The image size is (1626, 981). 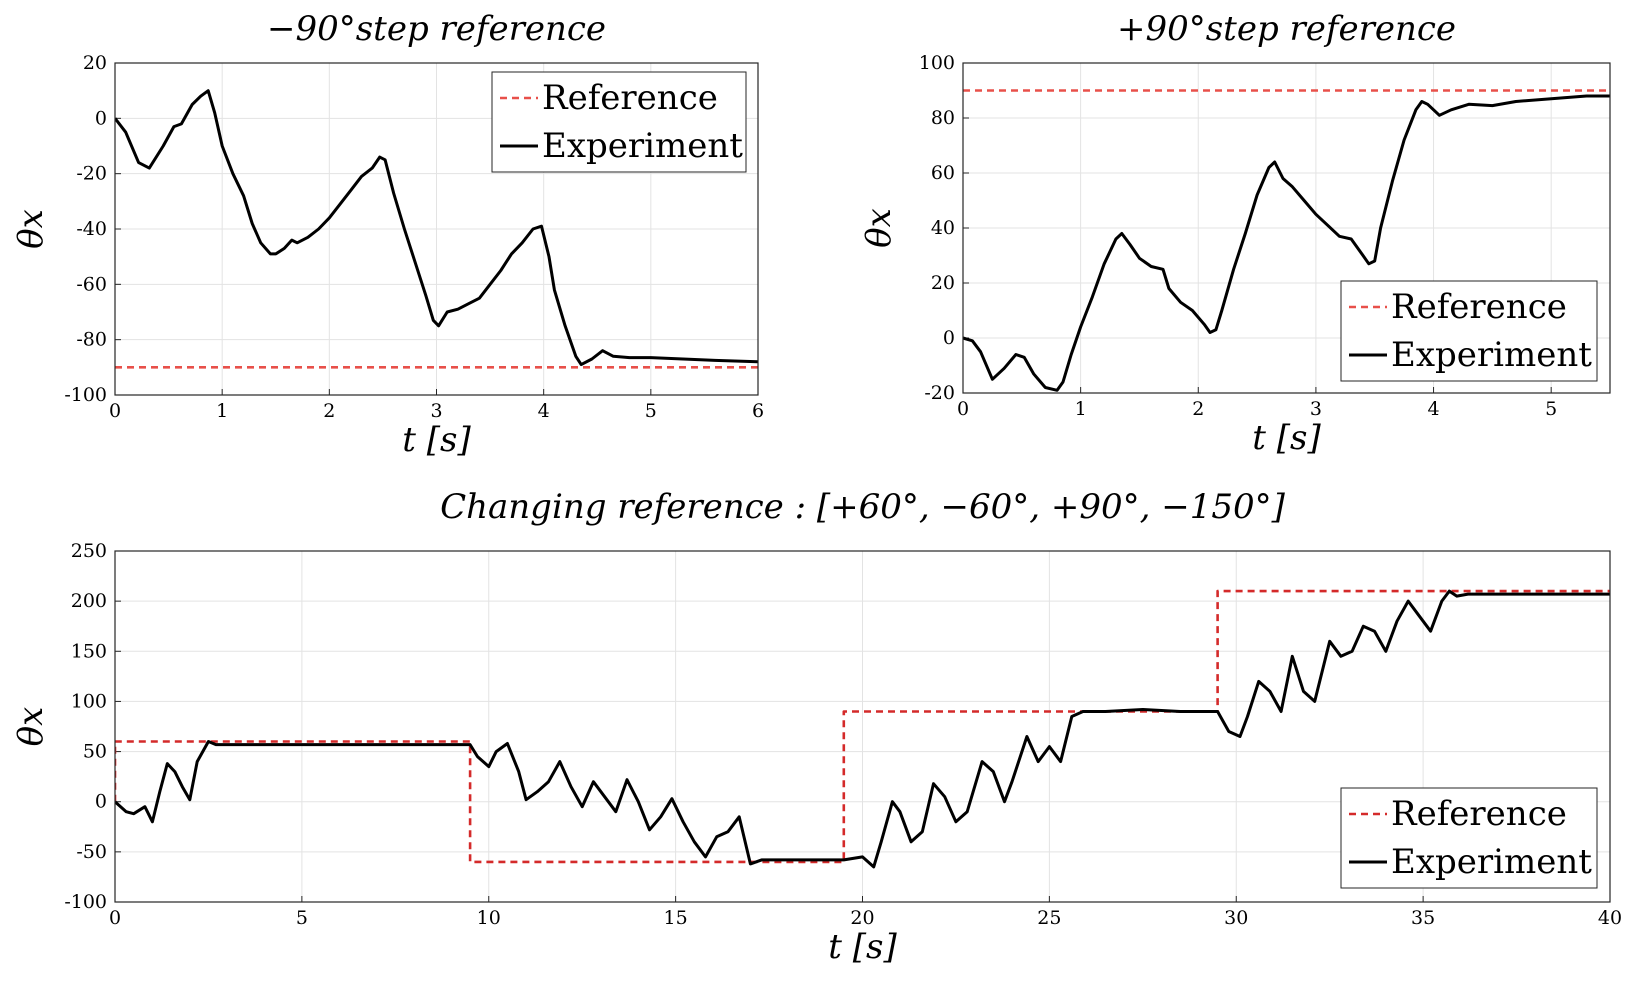 What do you see at coordinates (1433, 409) in the screenshot?
I see `step-plus-90-xtick-label: 4` at bounding box center [1433, 409].